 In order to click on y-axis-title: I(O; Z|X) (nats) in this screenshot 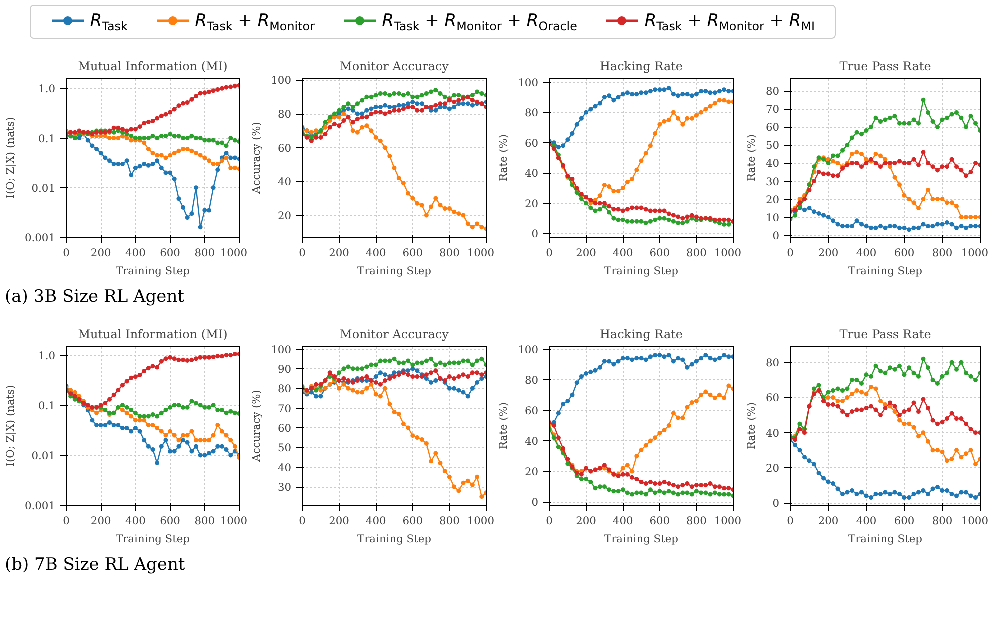, I will do `click(10, 158)`.